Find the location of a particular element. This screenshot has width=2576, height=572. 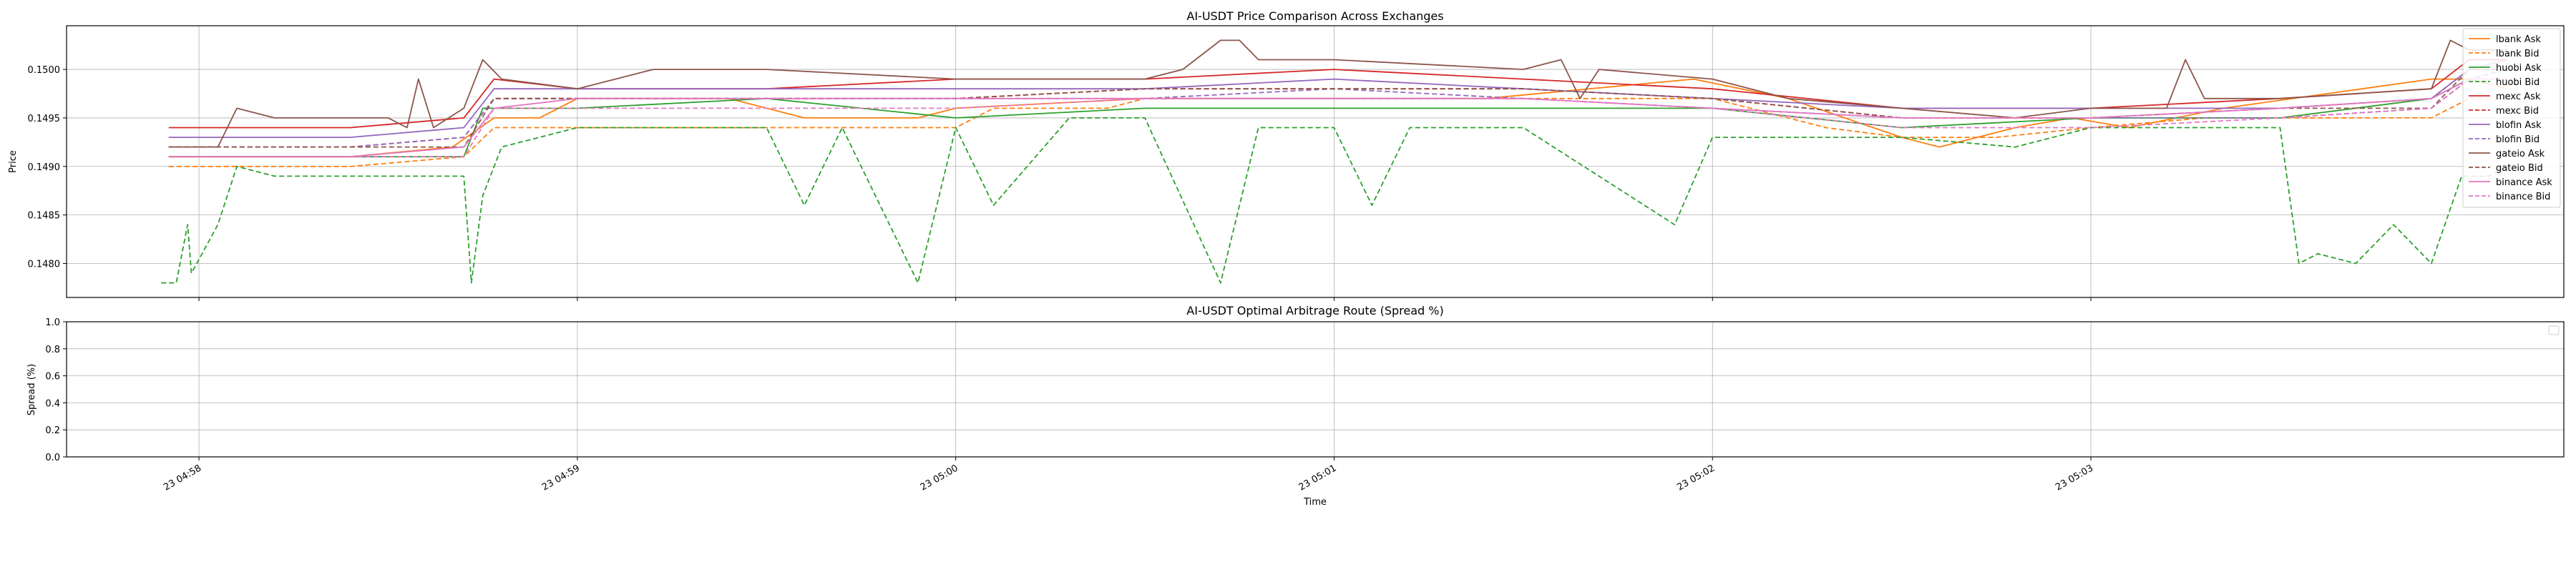

legend-label: gateio Bid is located at coordinates (2519, 168).